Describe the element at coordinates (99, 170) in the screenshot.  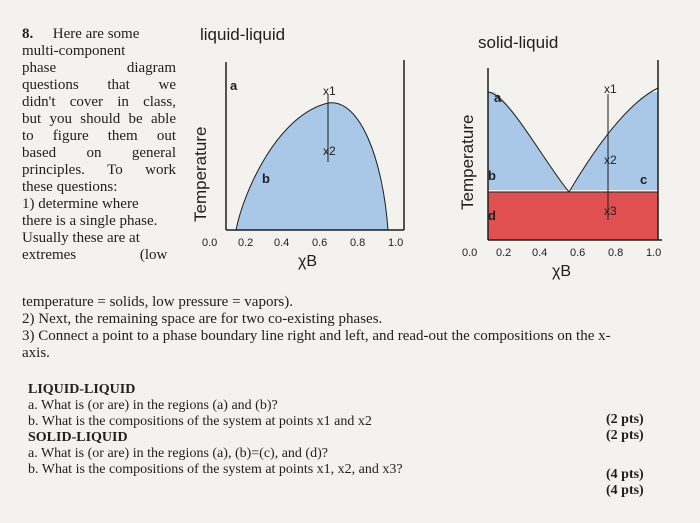
I see `intro-line: principles. To work` at that location.